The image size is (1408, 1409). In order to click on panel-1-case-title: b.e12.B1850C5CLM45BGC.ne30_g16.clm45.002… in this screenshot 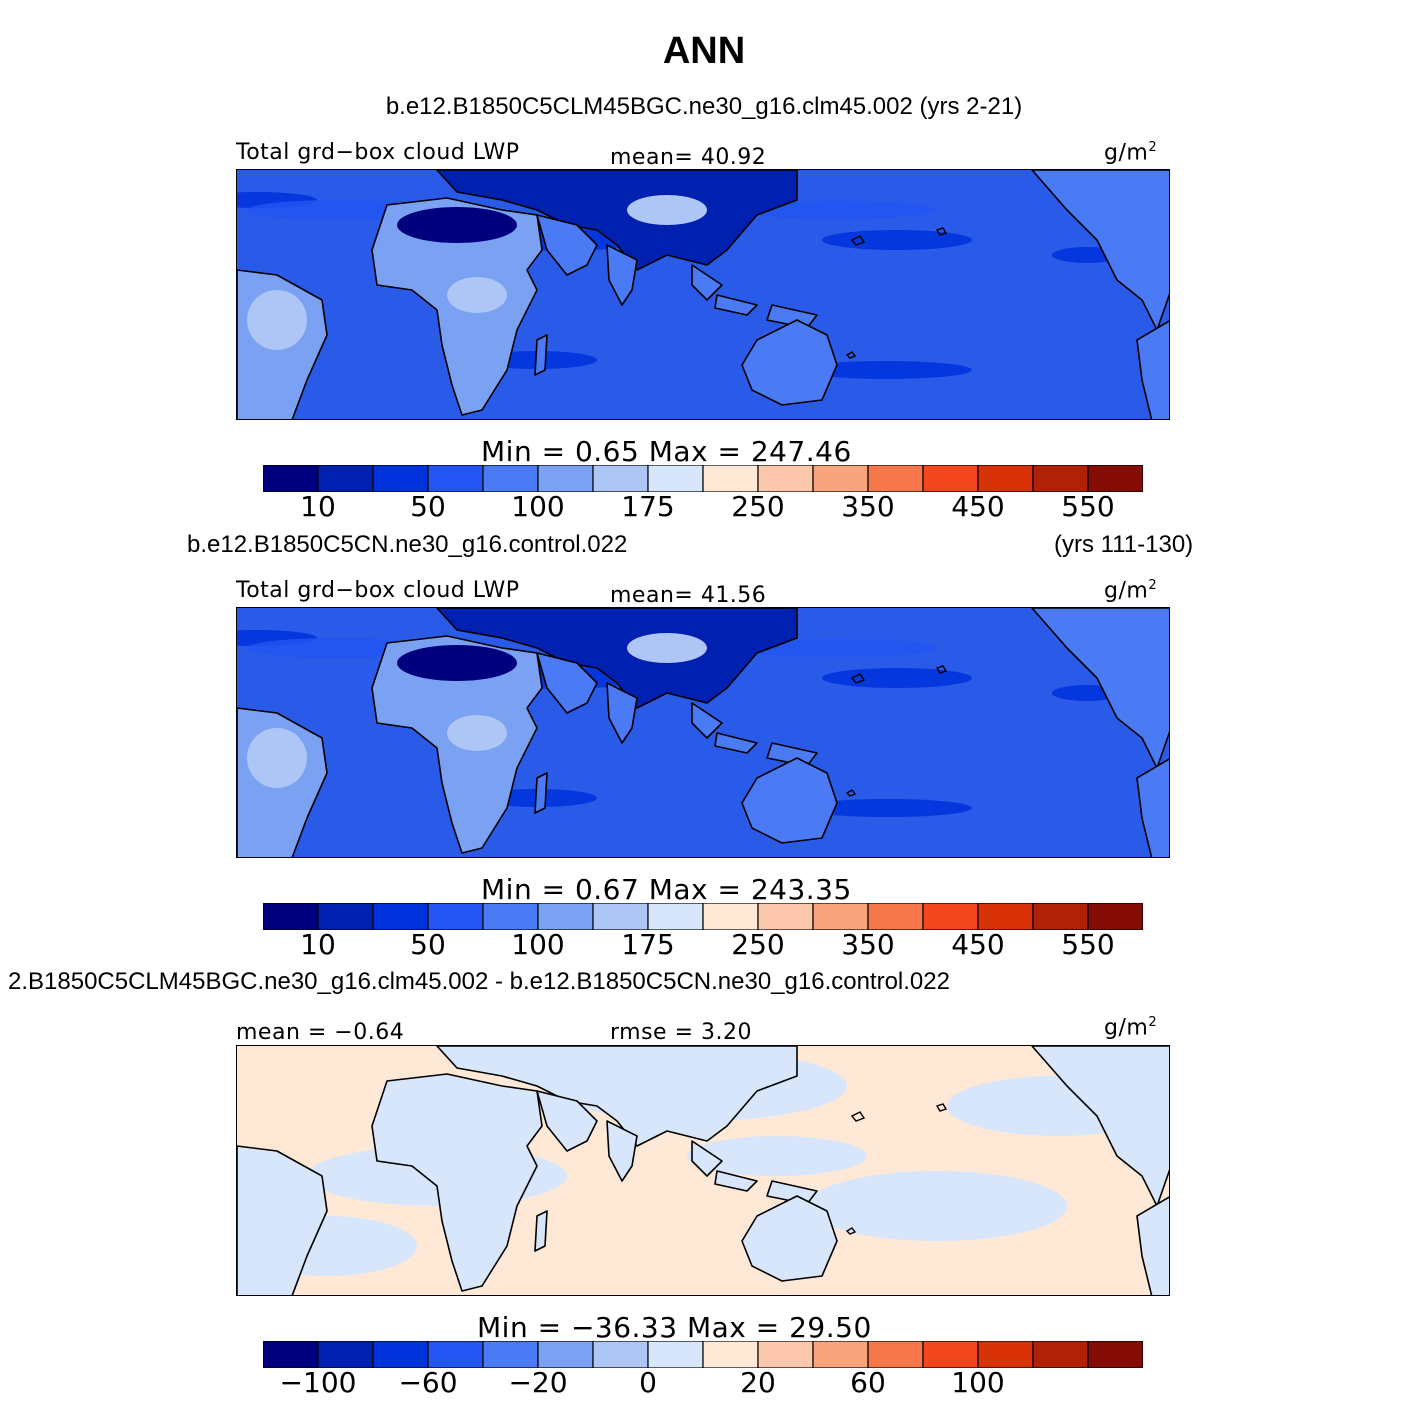, I will do `click(704, 106)`.